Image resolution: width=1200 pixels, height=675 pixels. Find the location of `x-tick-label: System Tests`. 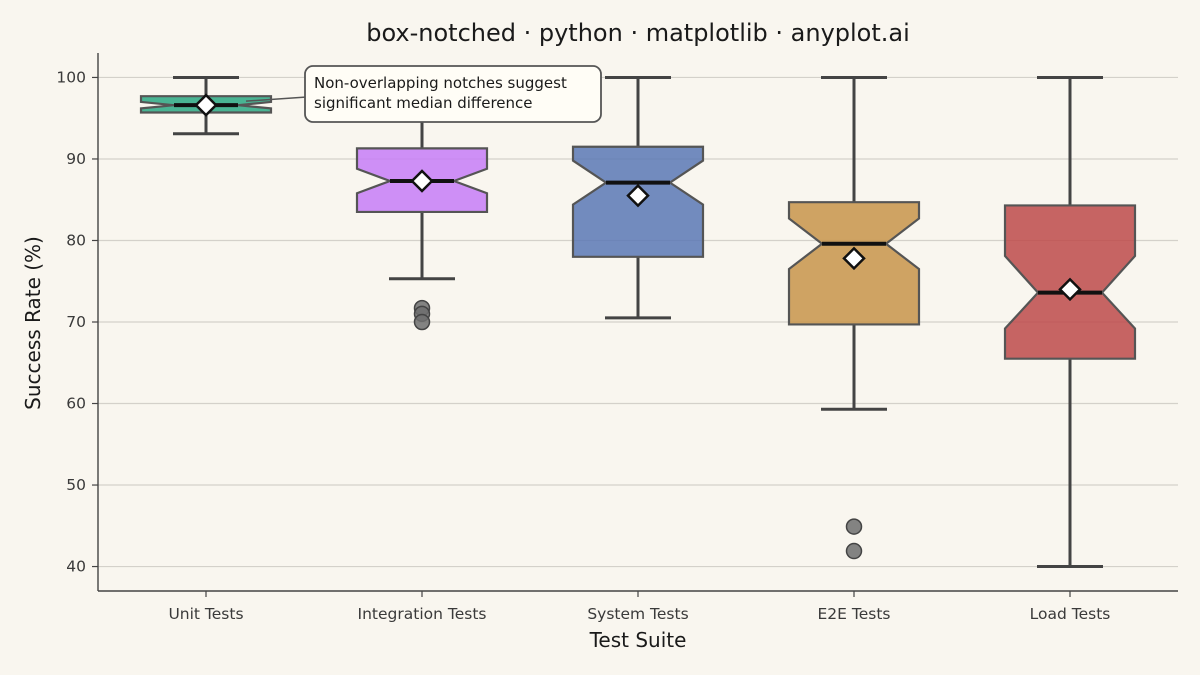

x-tick-label: System Tests is located at coordinates (637, 614).